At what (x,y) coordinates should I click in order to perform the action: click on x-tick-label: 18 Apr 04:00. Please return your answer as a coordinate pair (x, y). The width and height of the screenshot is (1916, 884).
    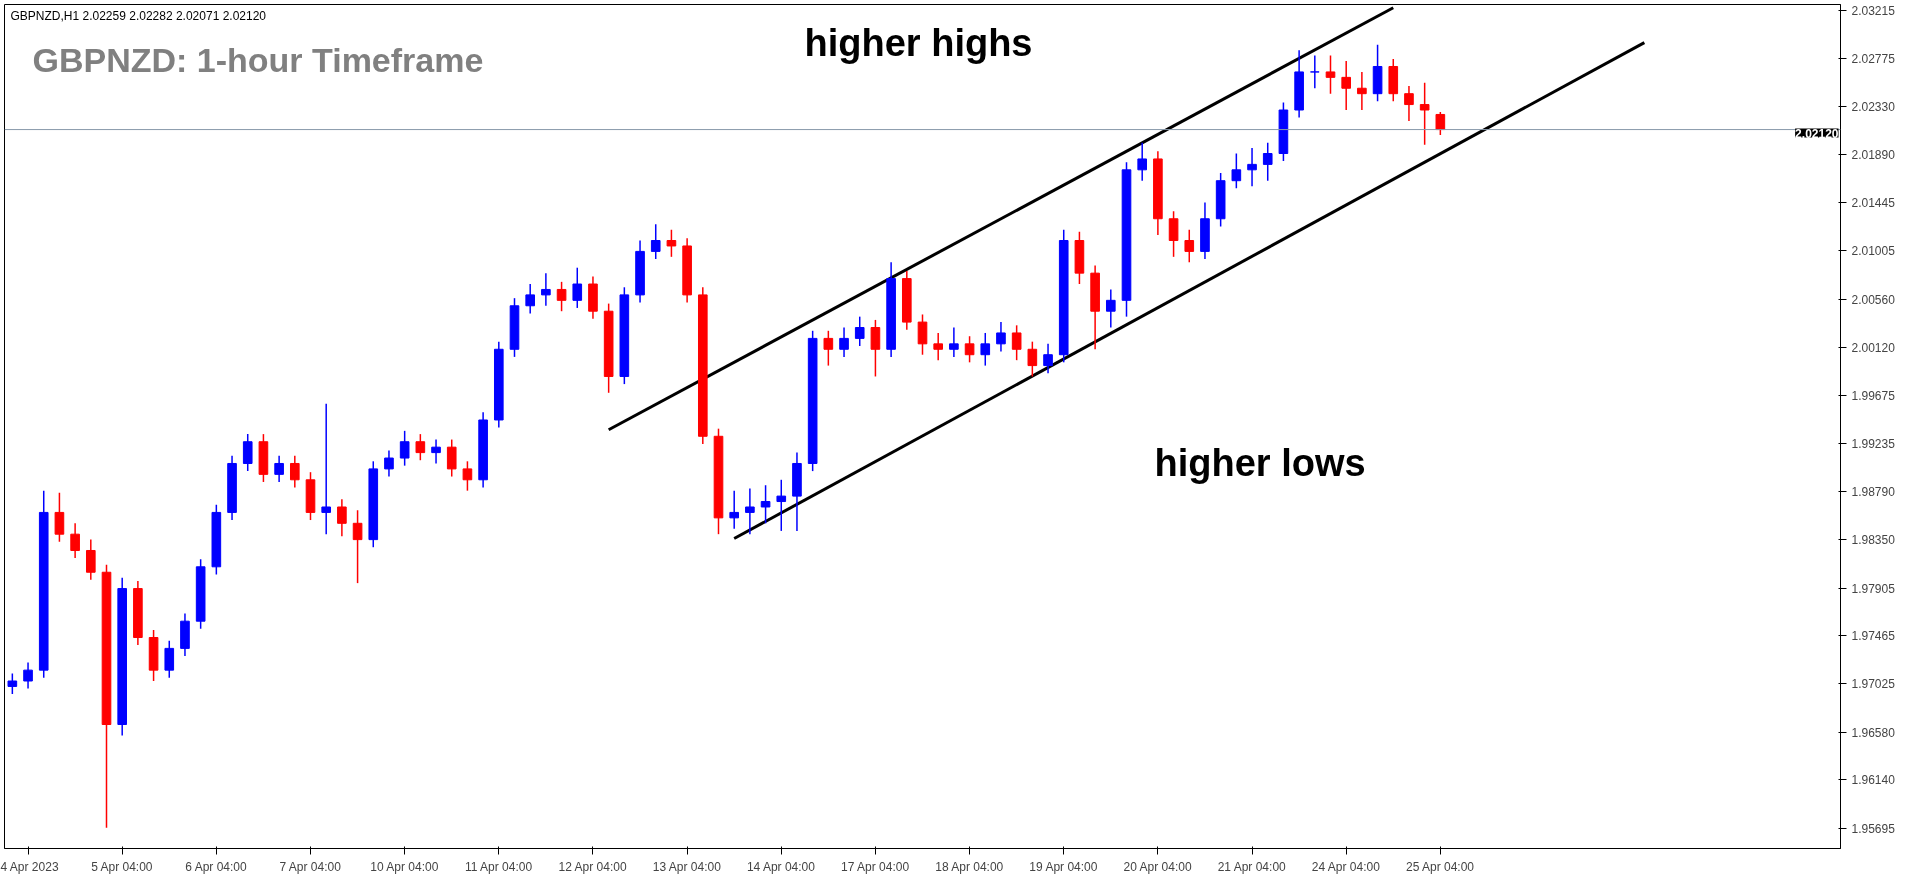
    Looking at the image, I should click on (969, 866).